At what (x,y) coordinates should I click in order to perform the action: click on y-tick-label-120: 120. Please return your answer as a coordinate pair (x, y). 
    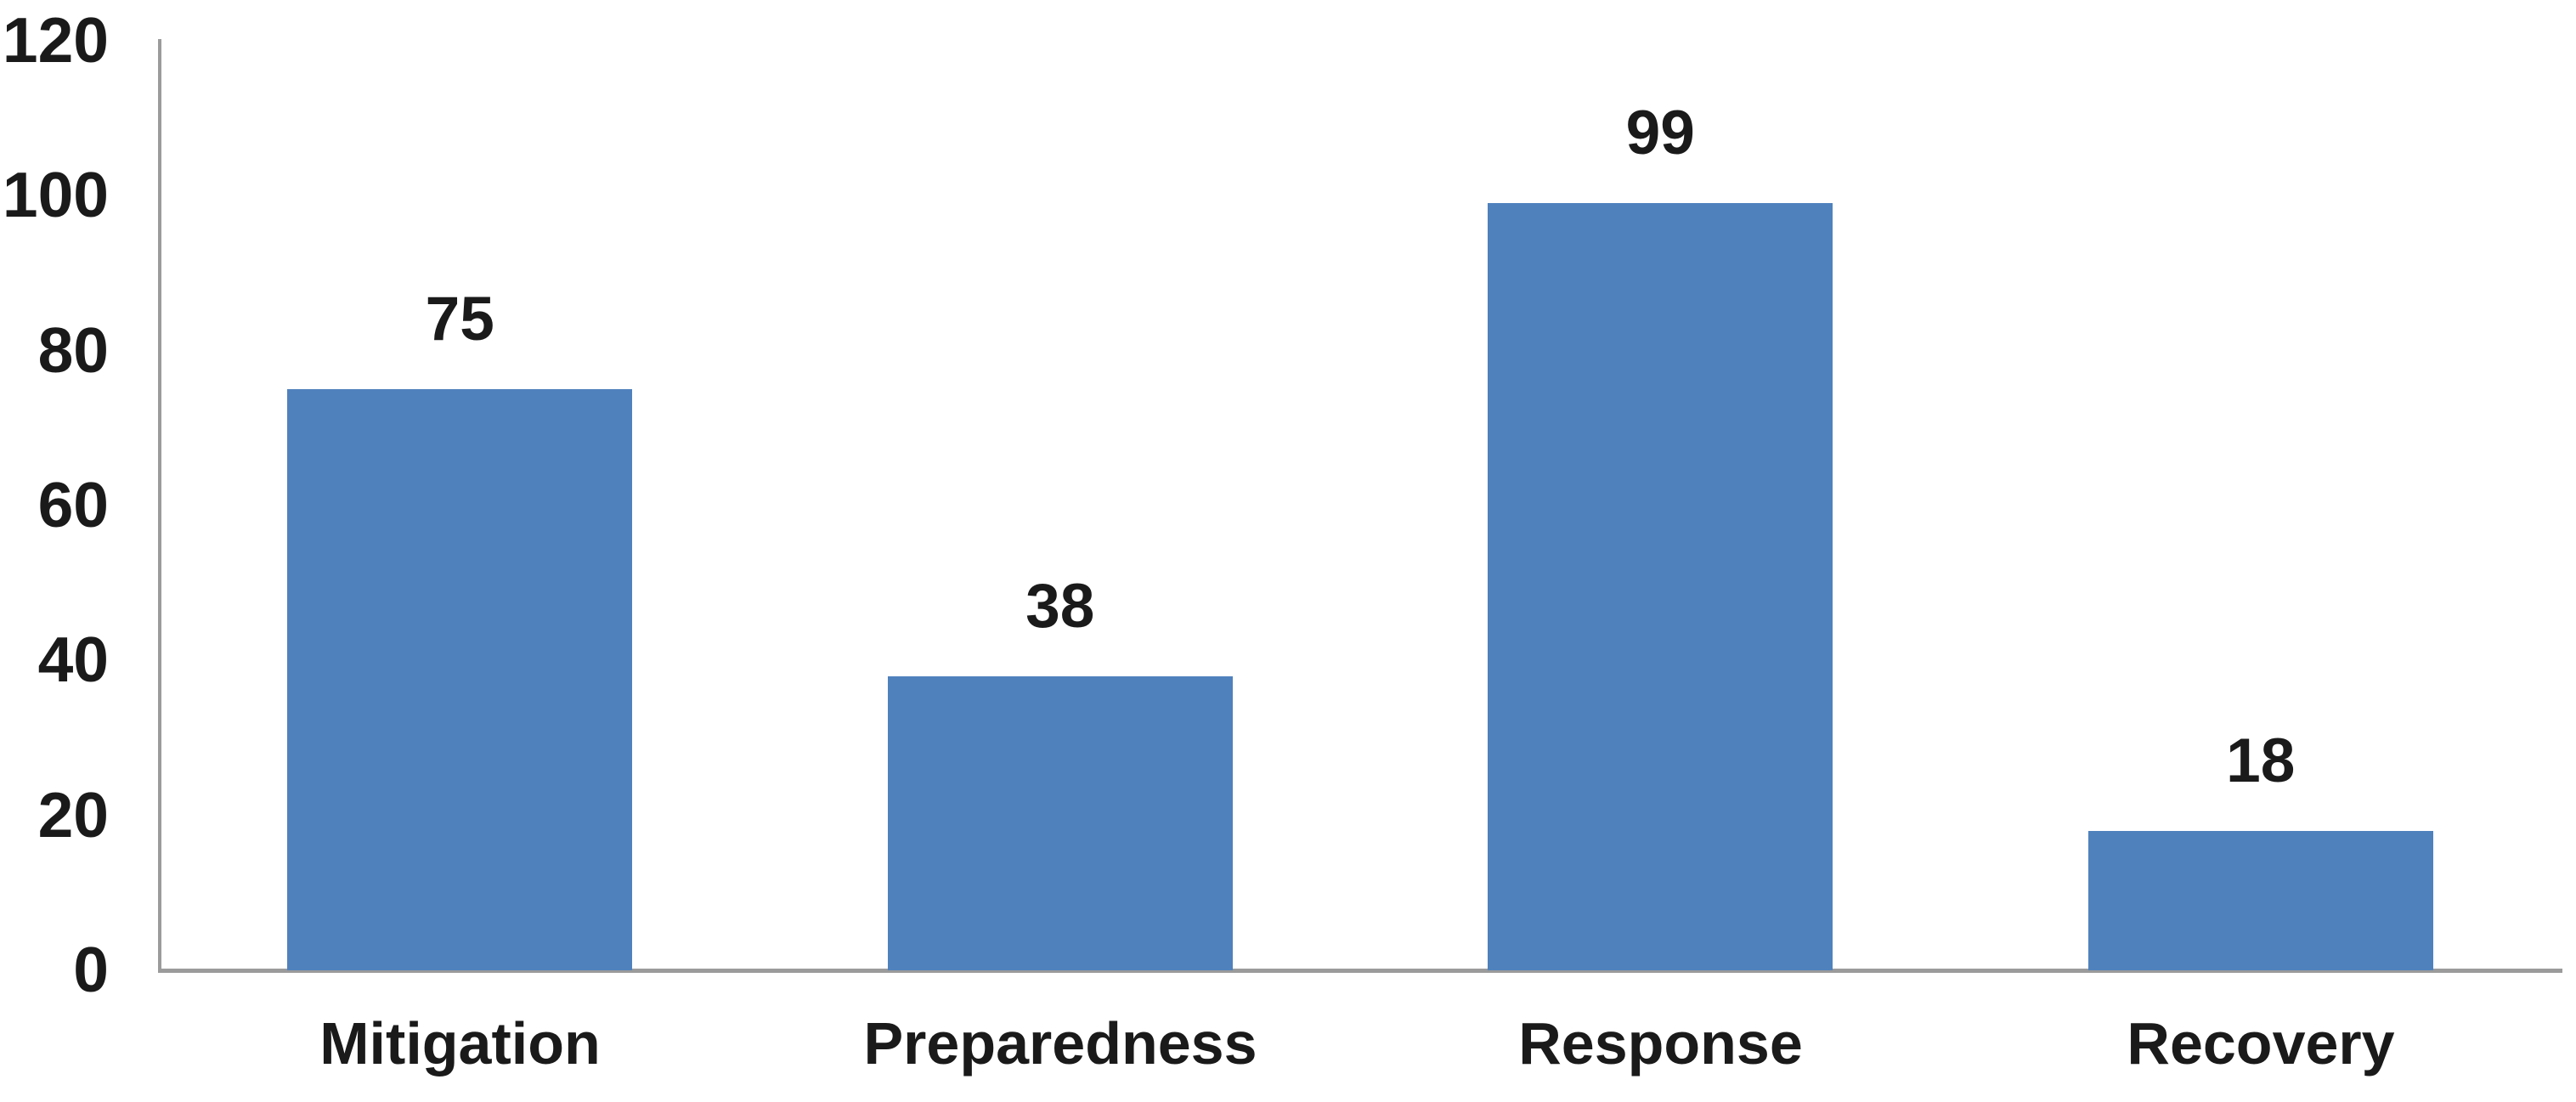
    Looking at the image, I should click on (56, 40).